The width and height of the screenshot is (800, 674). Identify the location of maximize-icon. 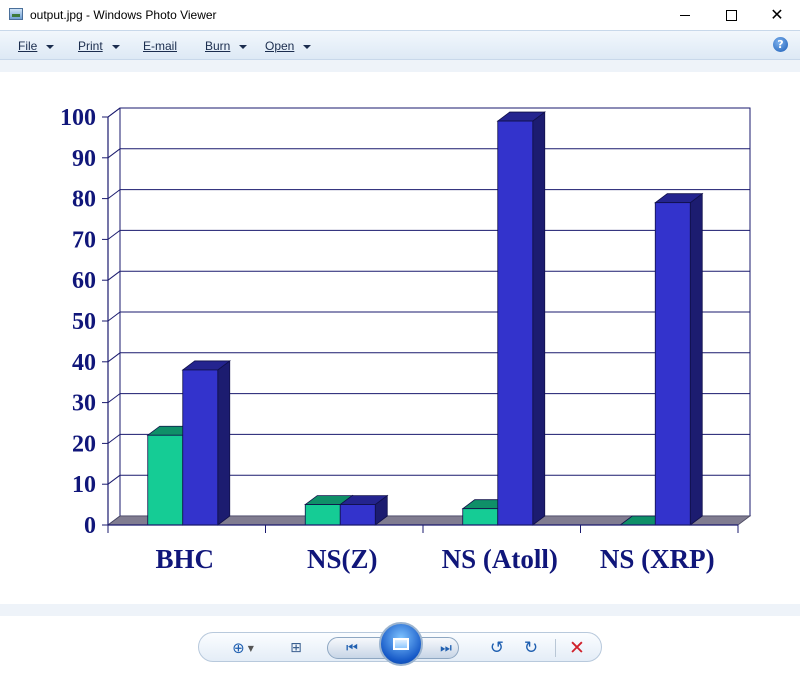
(731, 15).